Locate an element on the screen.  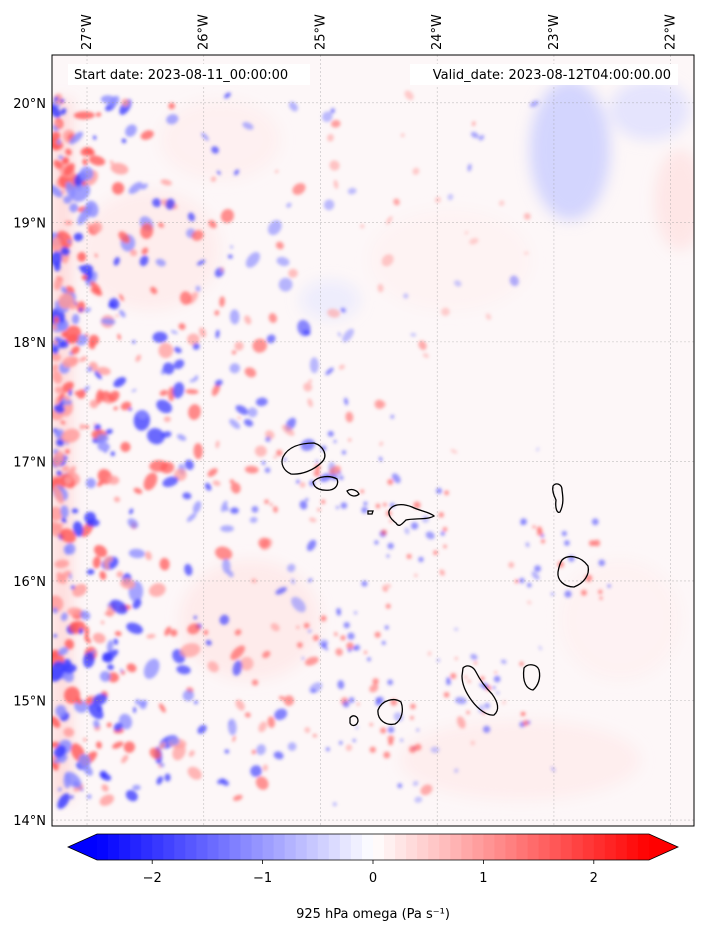
island-raso is located at coordinates (370, 512).